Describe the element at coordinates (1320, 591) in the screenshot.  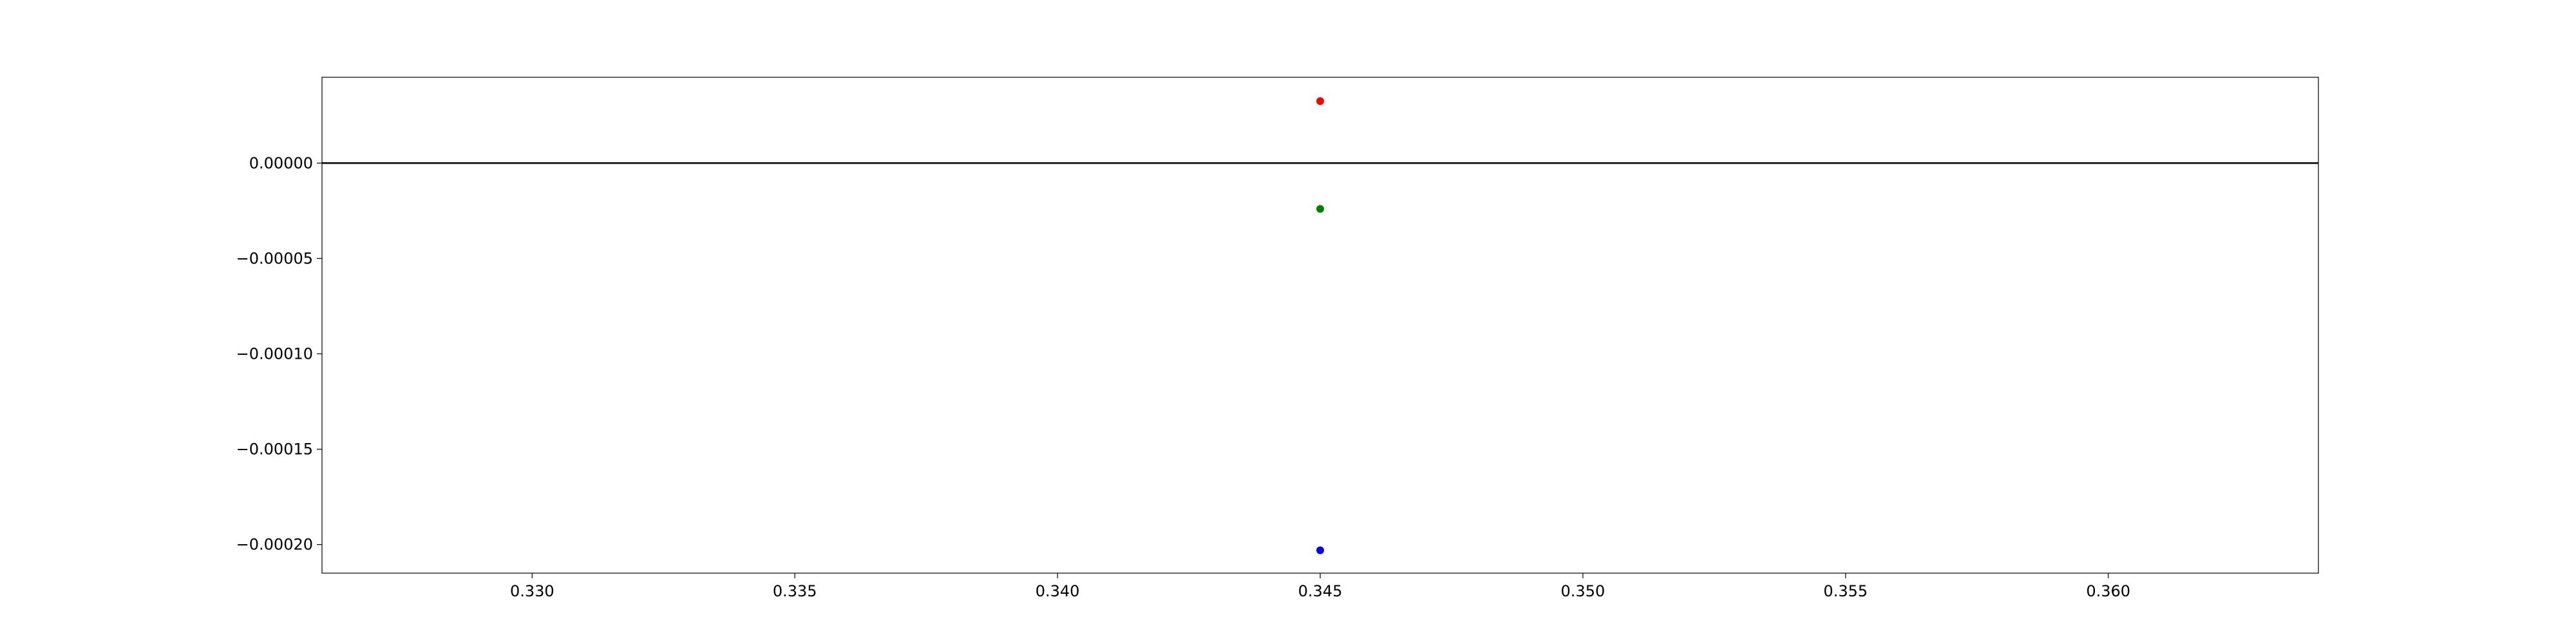
I see `x-tick-label: 0.345` at that location.